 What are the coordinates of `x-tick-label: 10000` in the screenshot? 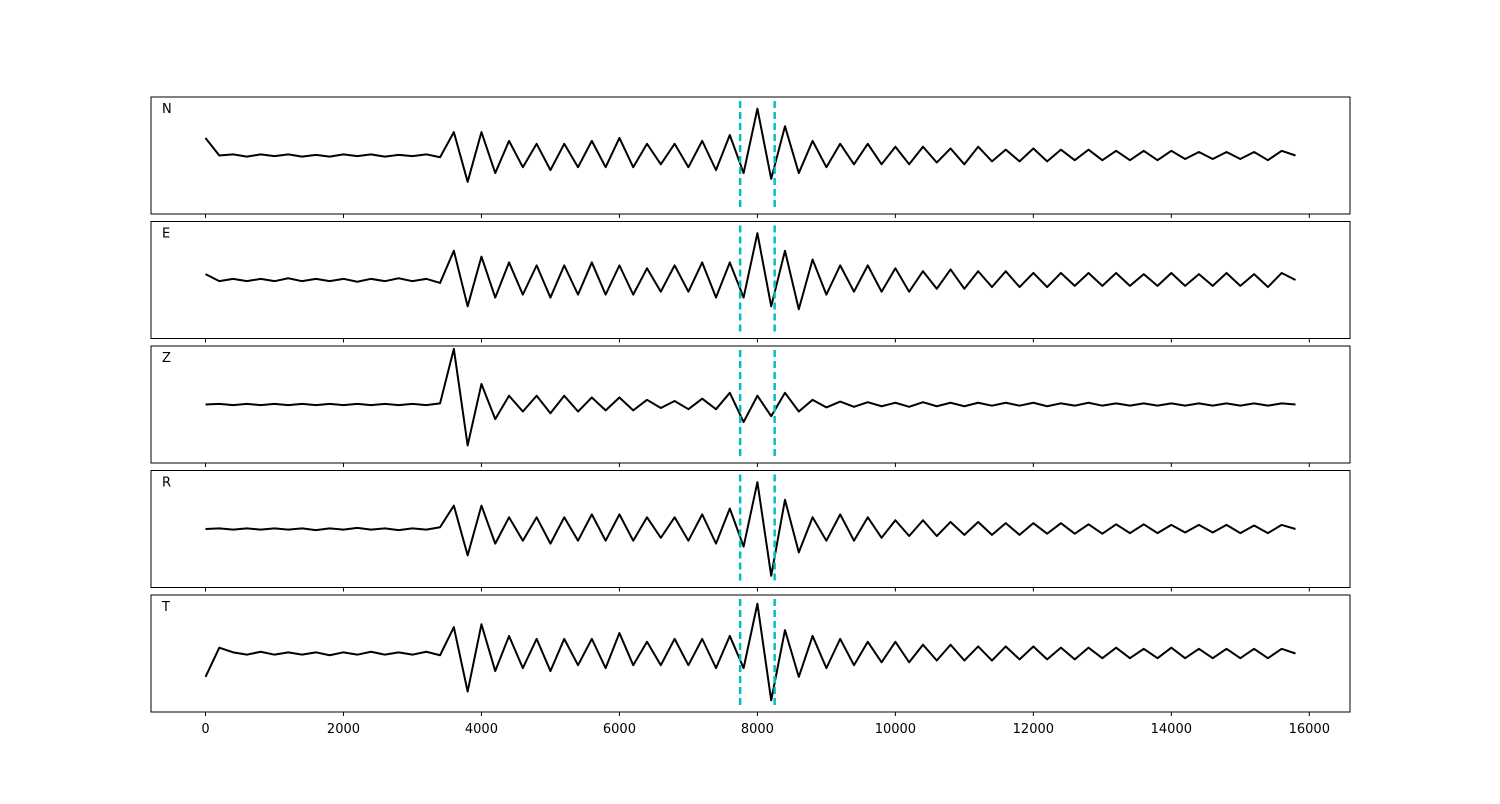 It's located at (895, 729).